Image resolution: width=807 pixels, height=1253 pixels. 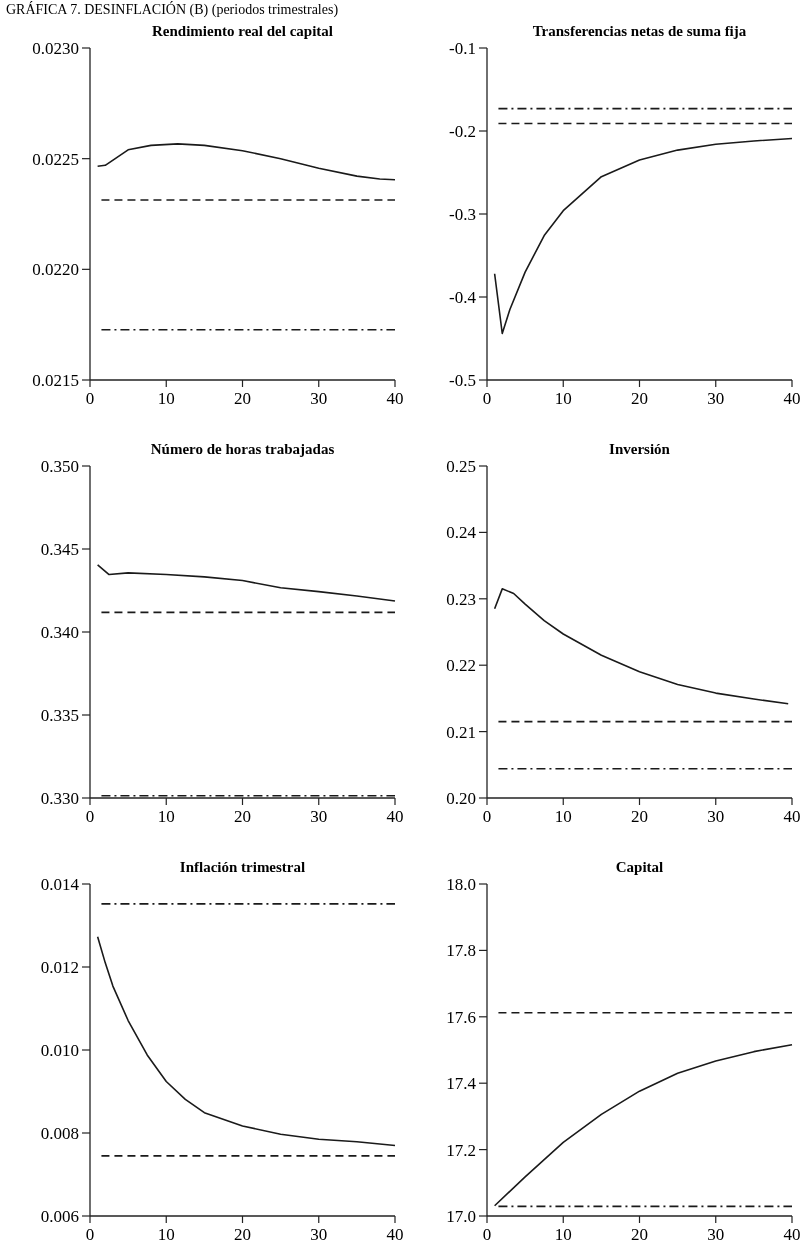 What do you see at coordinates (461, 884) in the screenshot?
I see `y-tick-label: 18.0` at bounding box center [461, 884].